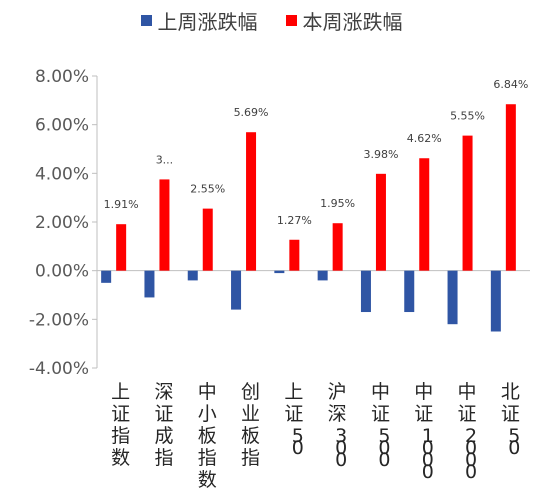 The height and width of the screenshot is (504, 543). I want to click on legend: 上周涨跌幅 本周涨跌幅, so click(271, 20).